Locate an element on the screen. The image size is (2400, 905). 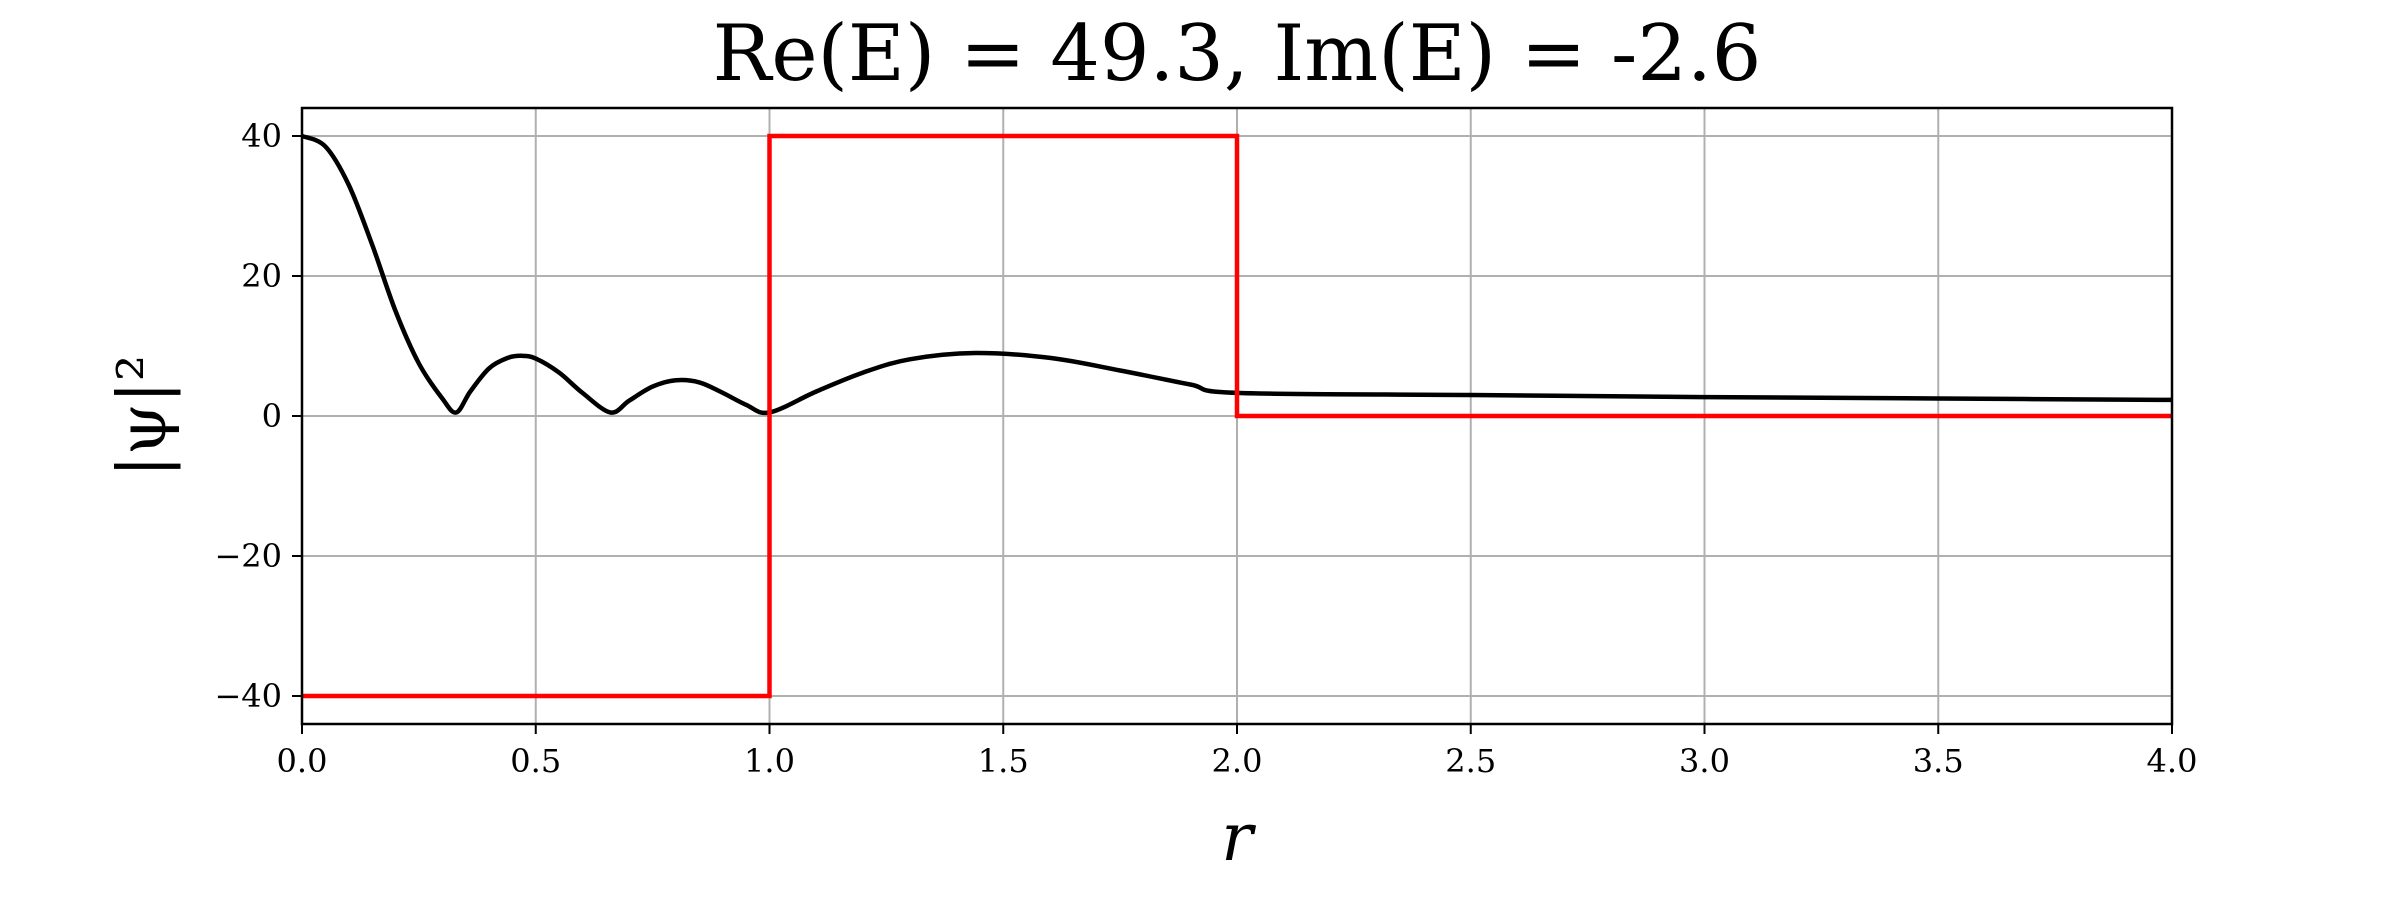
x-axis-label: r is located at coordinates (1238, 837).